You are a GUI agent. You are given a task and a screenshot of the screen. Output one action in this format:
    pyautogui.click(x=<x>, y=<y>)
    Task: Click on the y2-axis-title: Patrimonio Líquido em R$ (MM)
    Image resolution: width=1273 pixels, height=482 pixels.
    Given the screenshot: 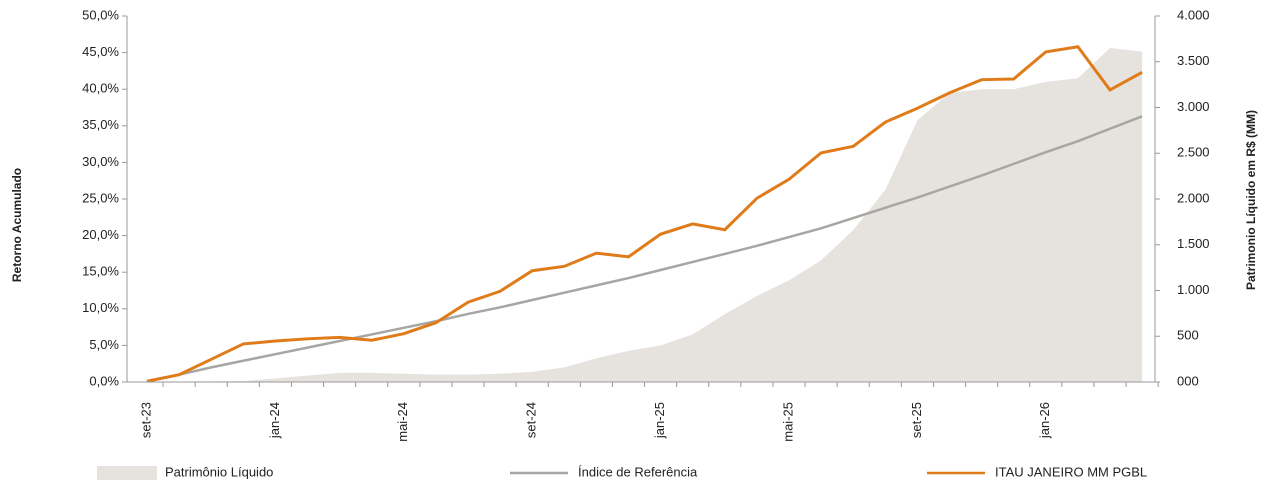 What is the action you would take?
    pyautogui.click(x=1251, y=200)
    